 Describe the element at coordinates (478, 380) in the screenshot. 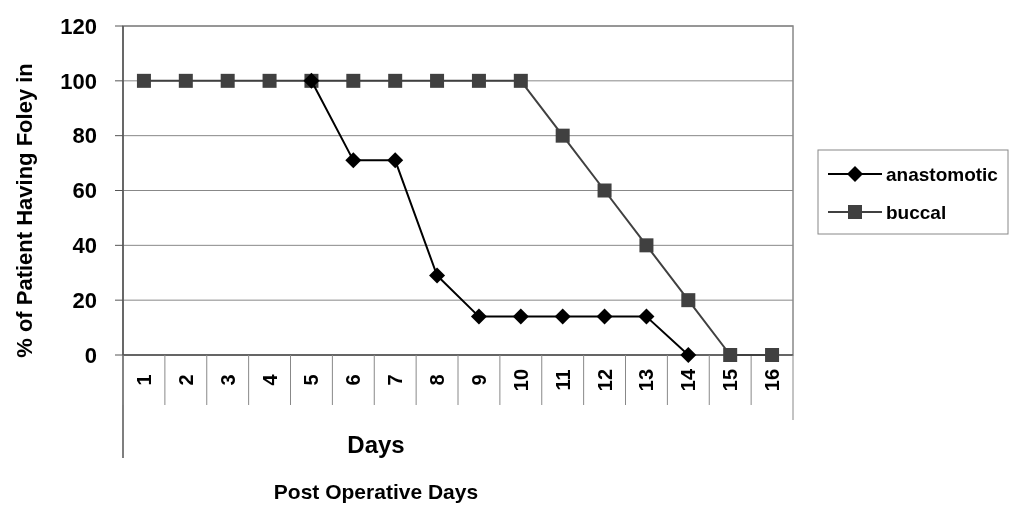

I see `x-tick-label: 9` at that location.